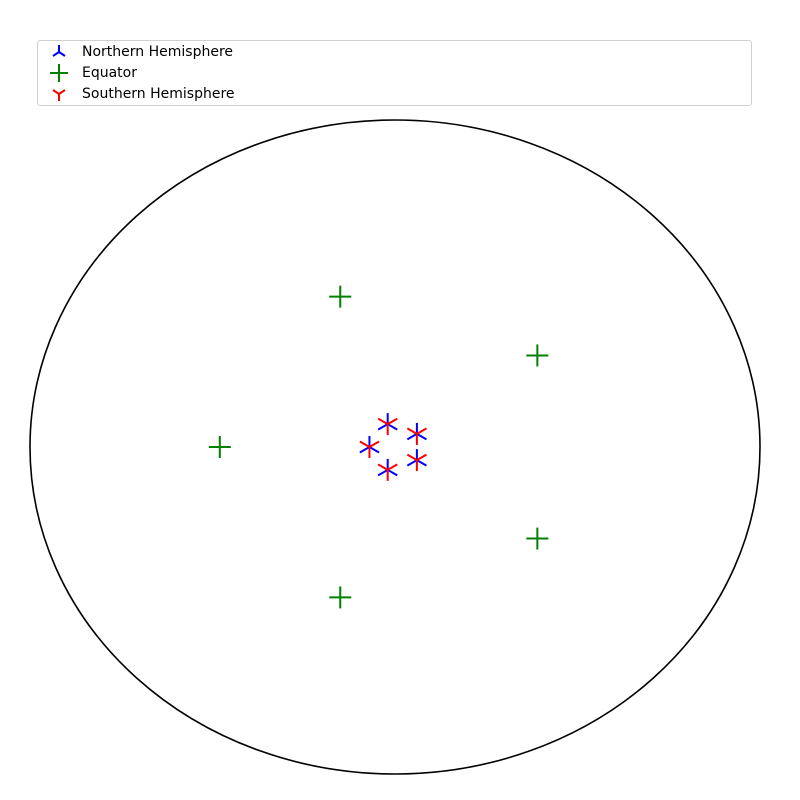 Image resolution: width=800 pixels, height=800 pixels. I want to click on legend-entry-equator: Equator, so click(91, 73).